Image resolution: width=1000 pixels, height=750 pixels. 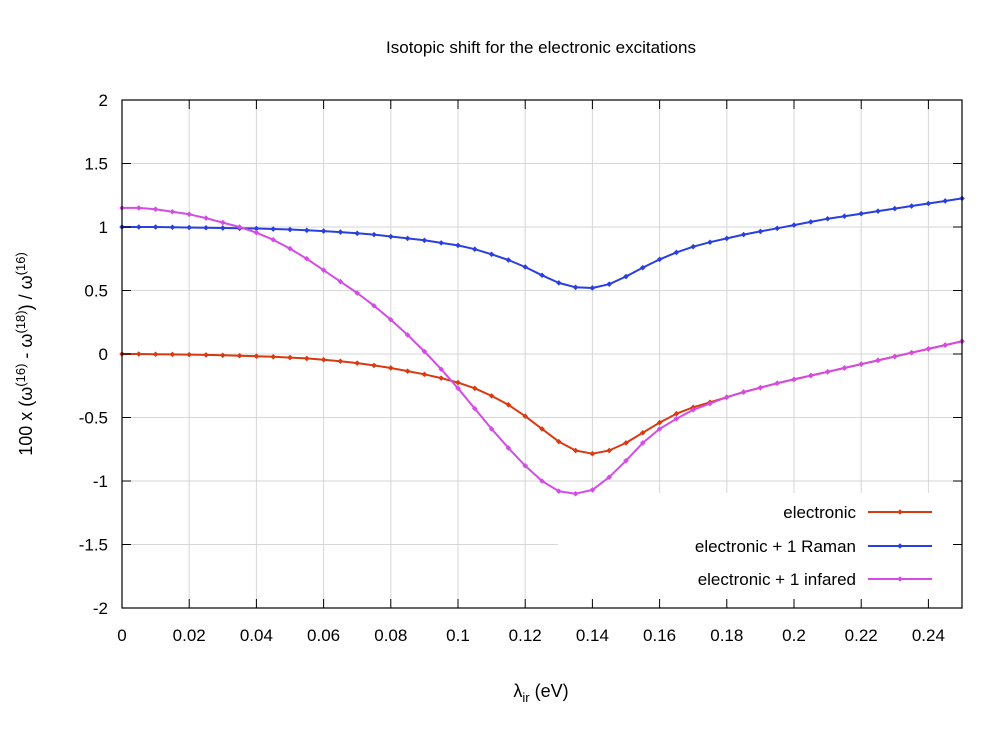 What do you see at coordinates (928, 635) in the screenshot?
I see `x-tick-label: 0.24` at bounding box center [928, 635].